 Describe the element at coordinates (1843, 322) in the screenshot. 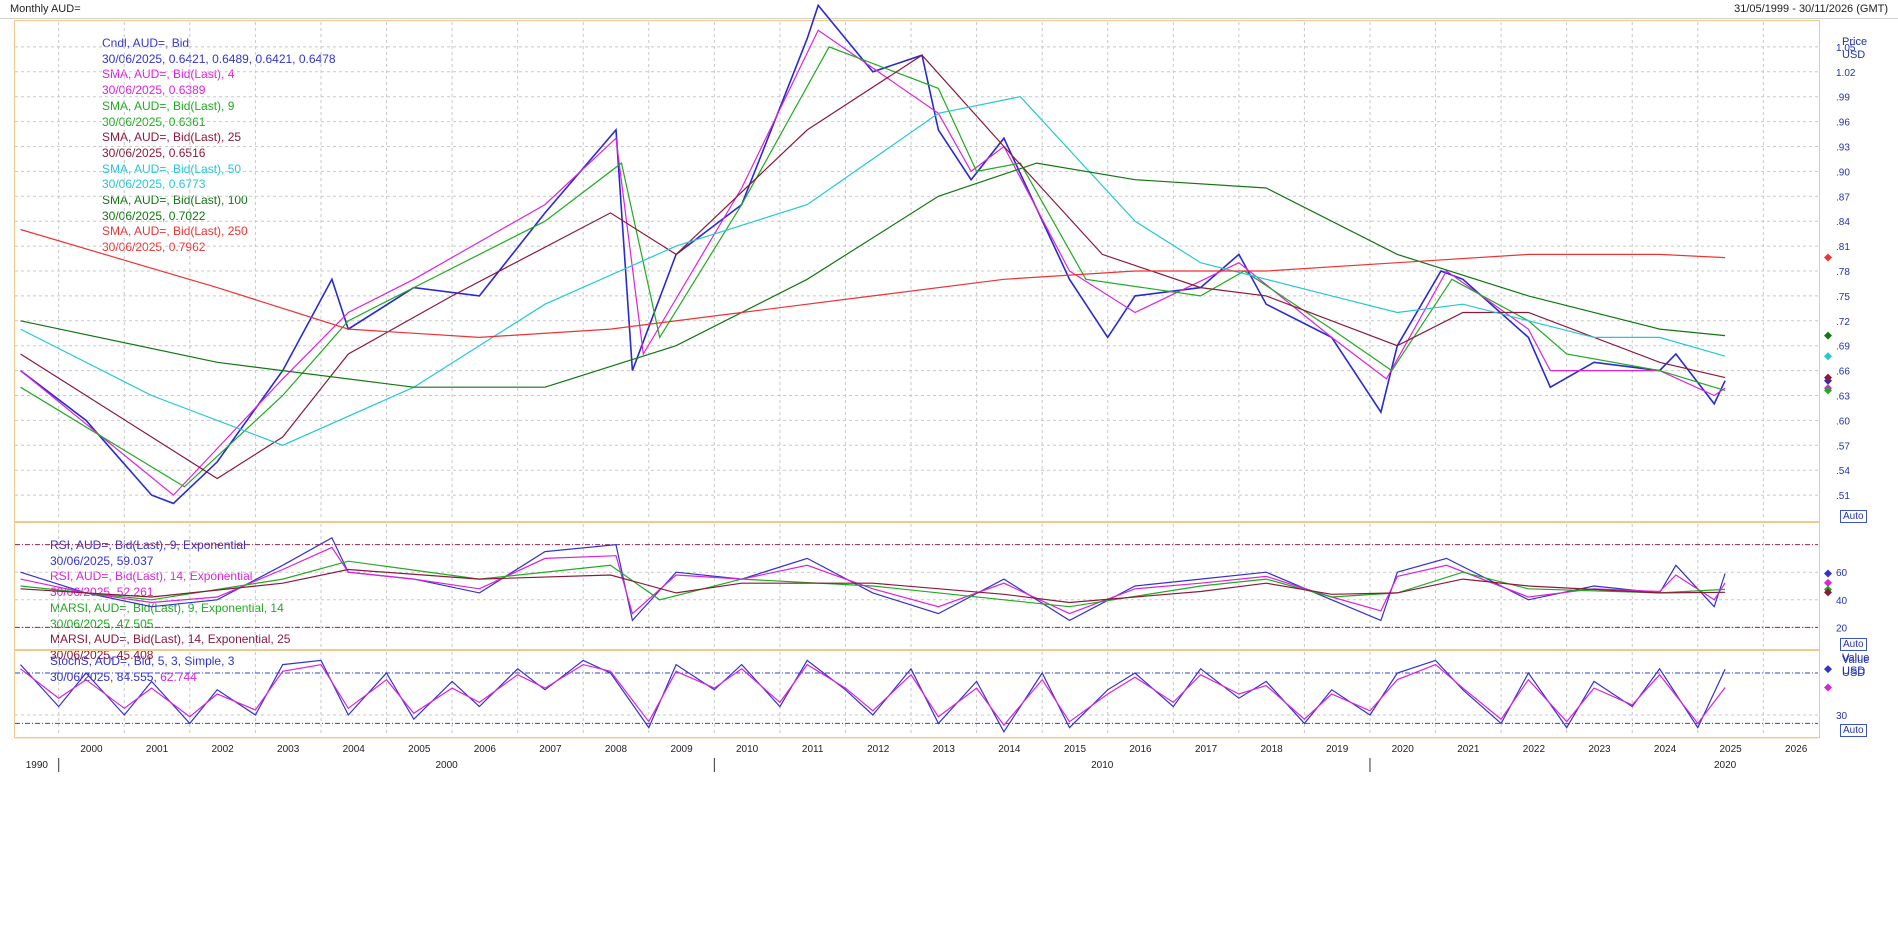

I see `y-tick-label: .72` at that location.